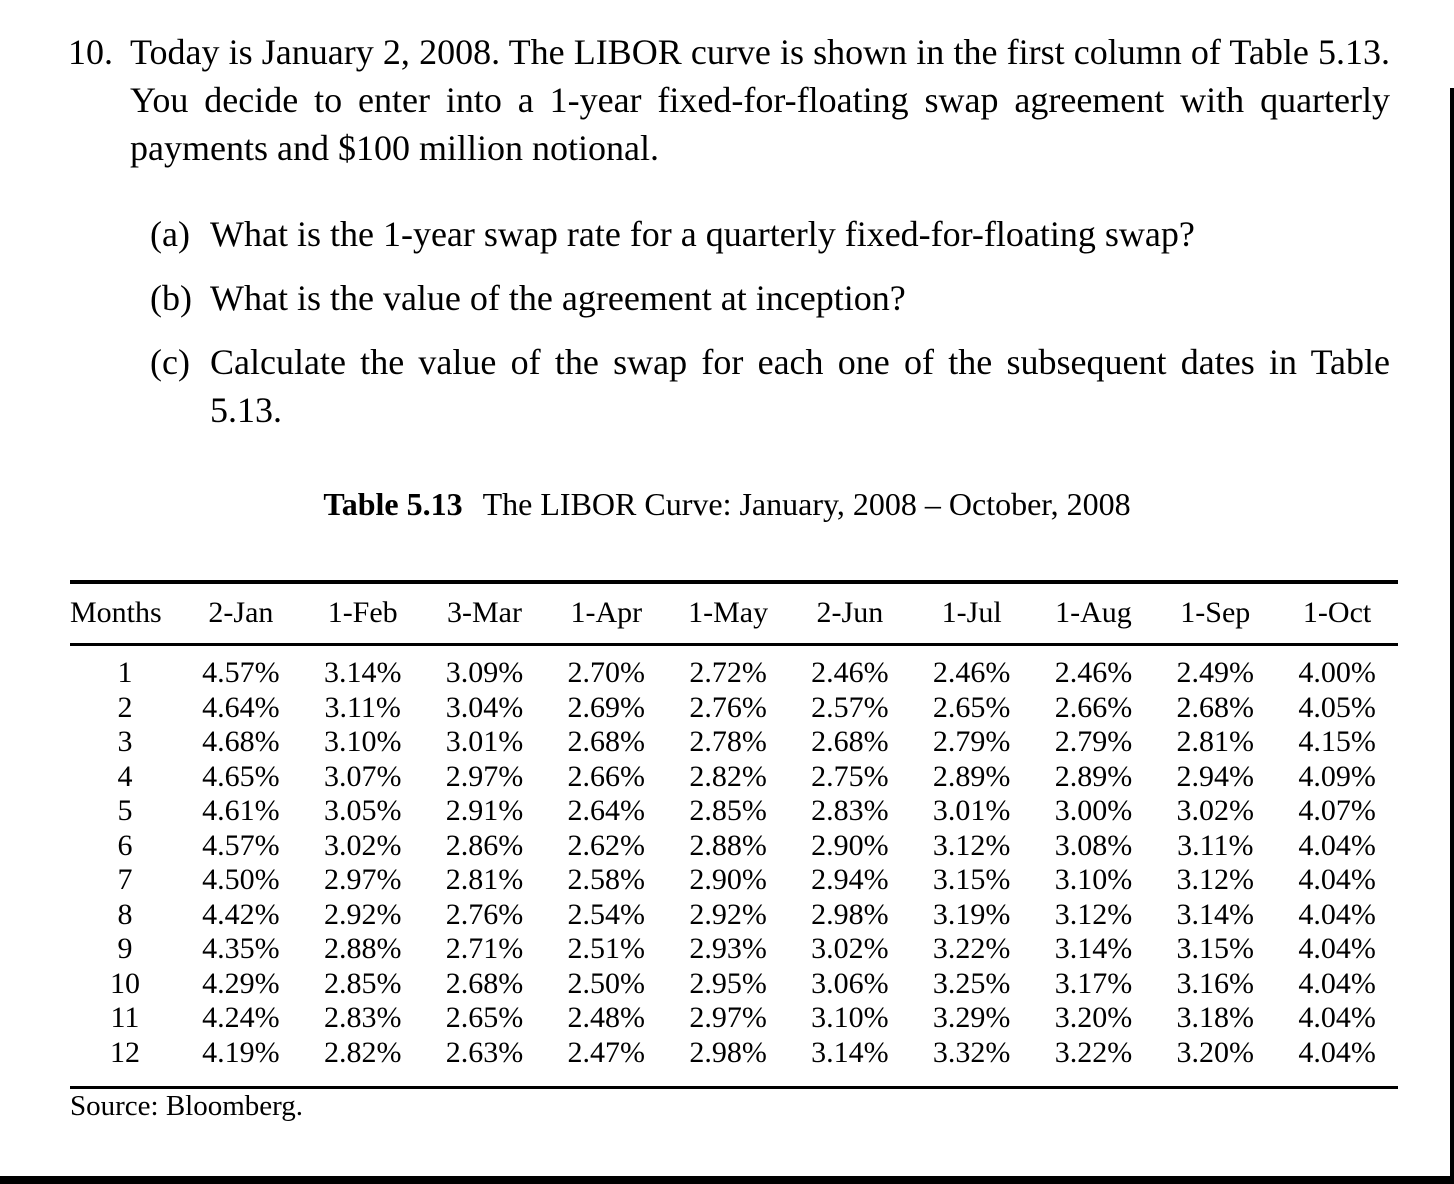 The width and height of the screenshot is (1454, 1184). What do you see at coordinates (393, 504) in the screenshot?
I see `caption-label: Table 5.13` at bounding box center [393, 504].